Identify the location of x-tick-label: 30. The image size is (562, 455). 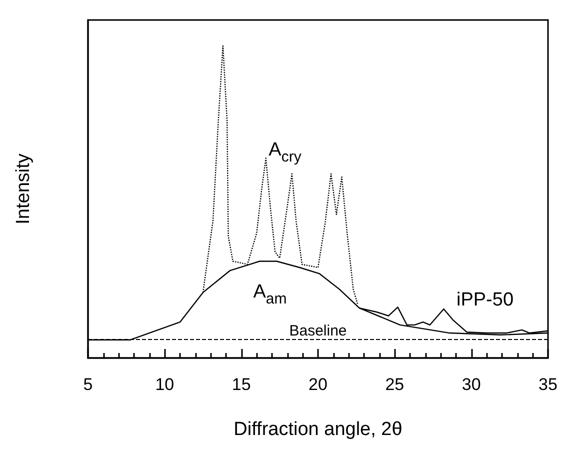
(471, 384).